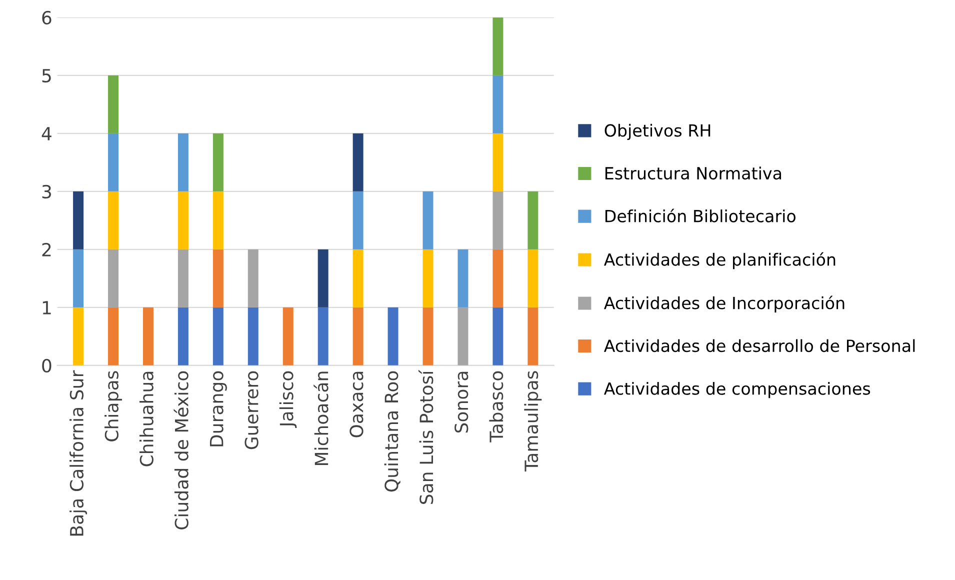 Image resolution: width=955 pixels, height=580 pixels. What do you see at coordinates (47, 365) in the screenshot?
I see `y-tick-label: 0` at bounding box center [47, 365].